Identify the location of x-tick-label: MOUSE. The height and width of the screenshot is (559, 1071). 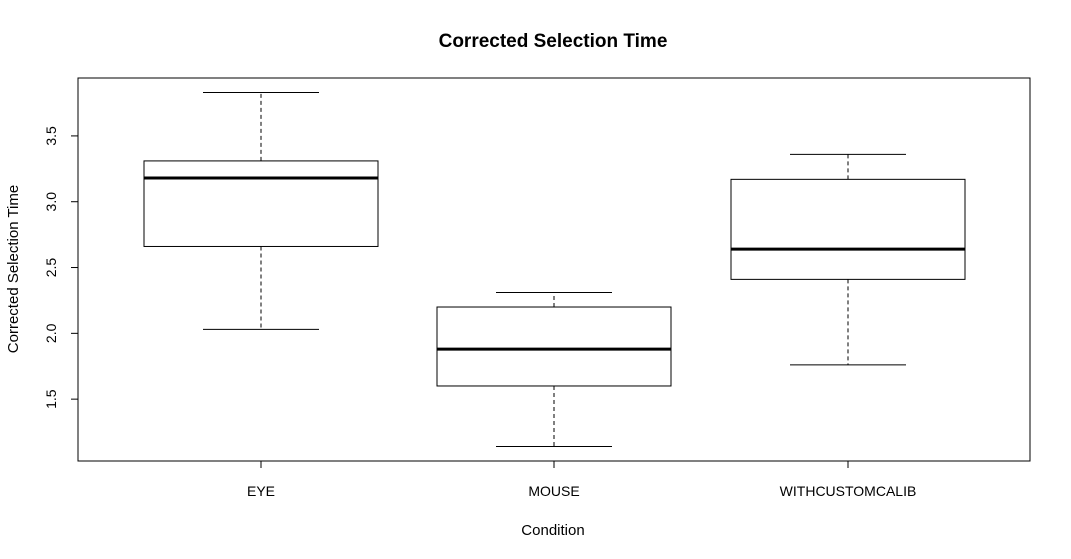
(553, 491).